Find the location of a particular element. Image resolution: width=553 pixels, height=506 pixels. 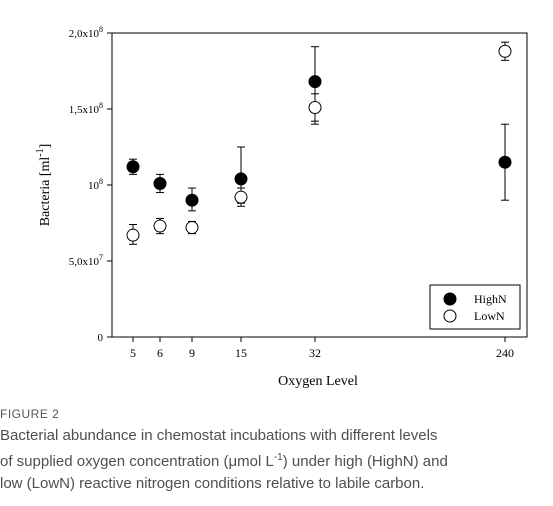

legend: HighN LowN is located at coordinates (475, 307).